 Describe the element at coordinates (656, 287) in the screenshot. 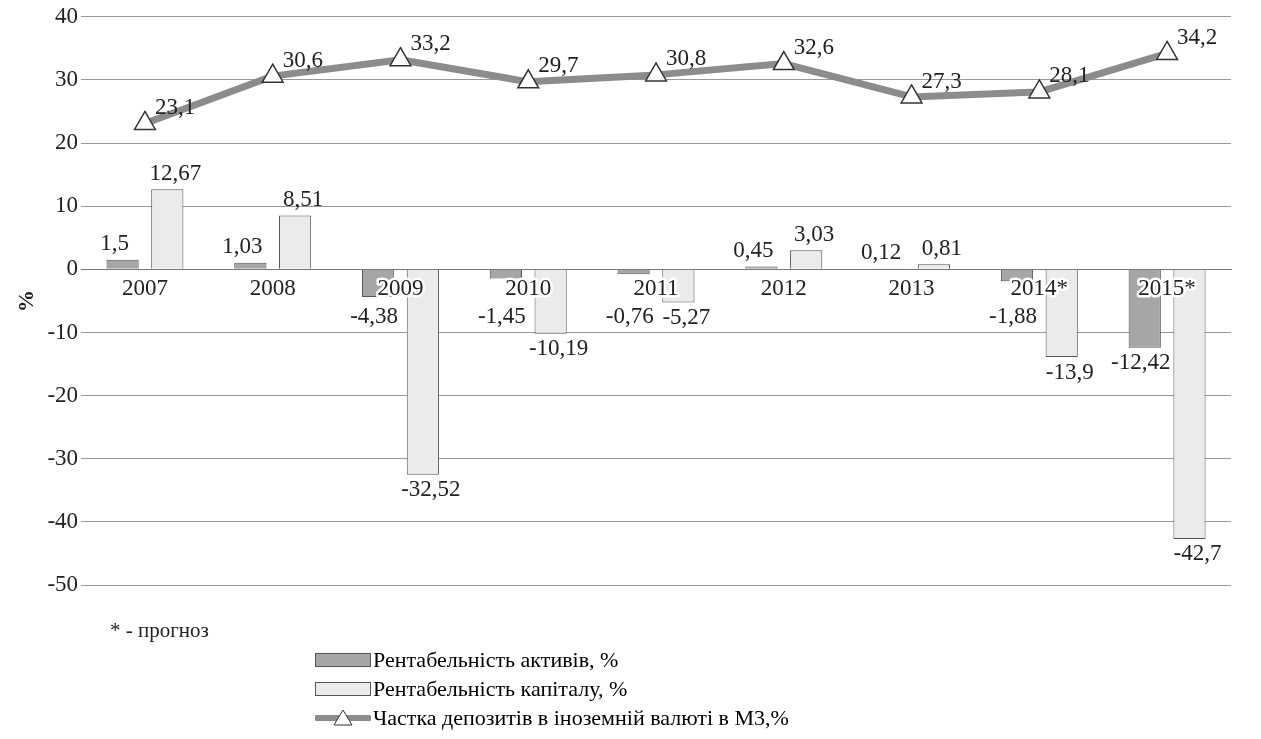

I see `x-tick-label: 2011` at that location.